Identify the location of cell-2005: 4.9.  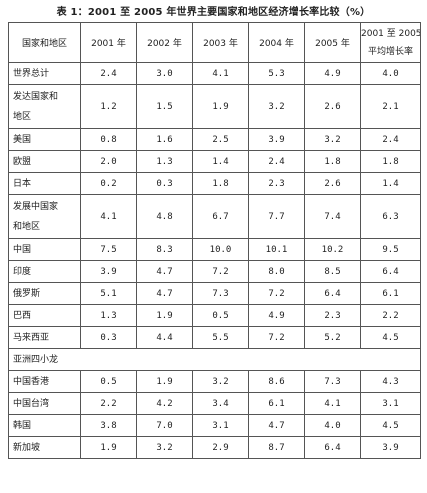
(332, 73).